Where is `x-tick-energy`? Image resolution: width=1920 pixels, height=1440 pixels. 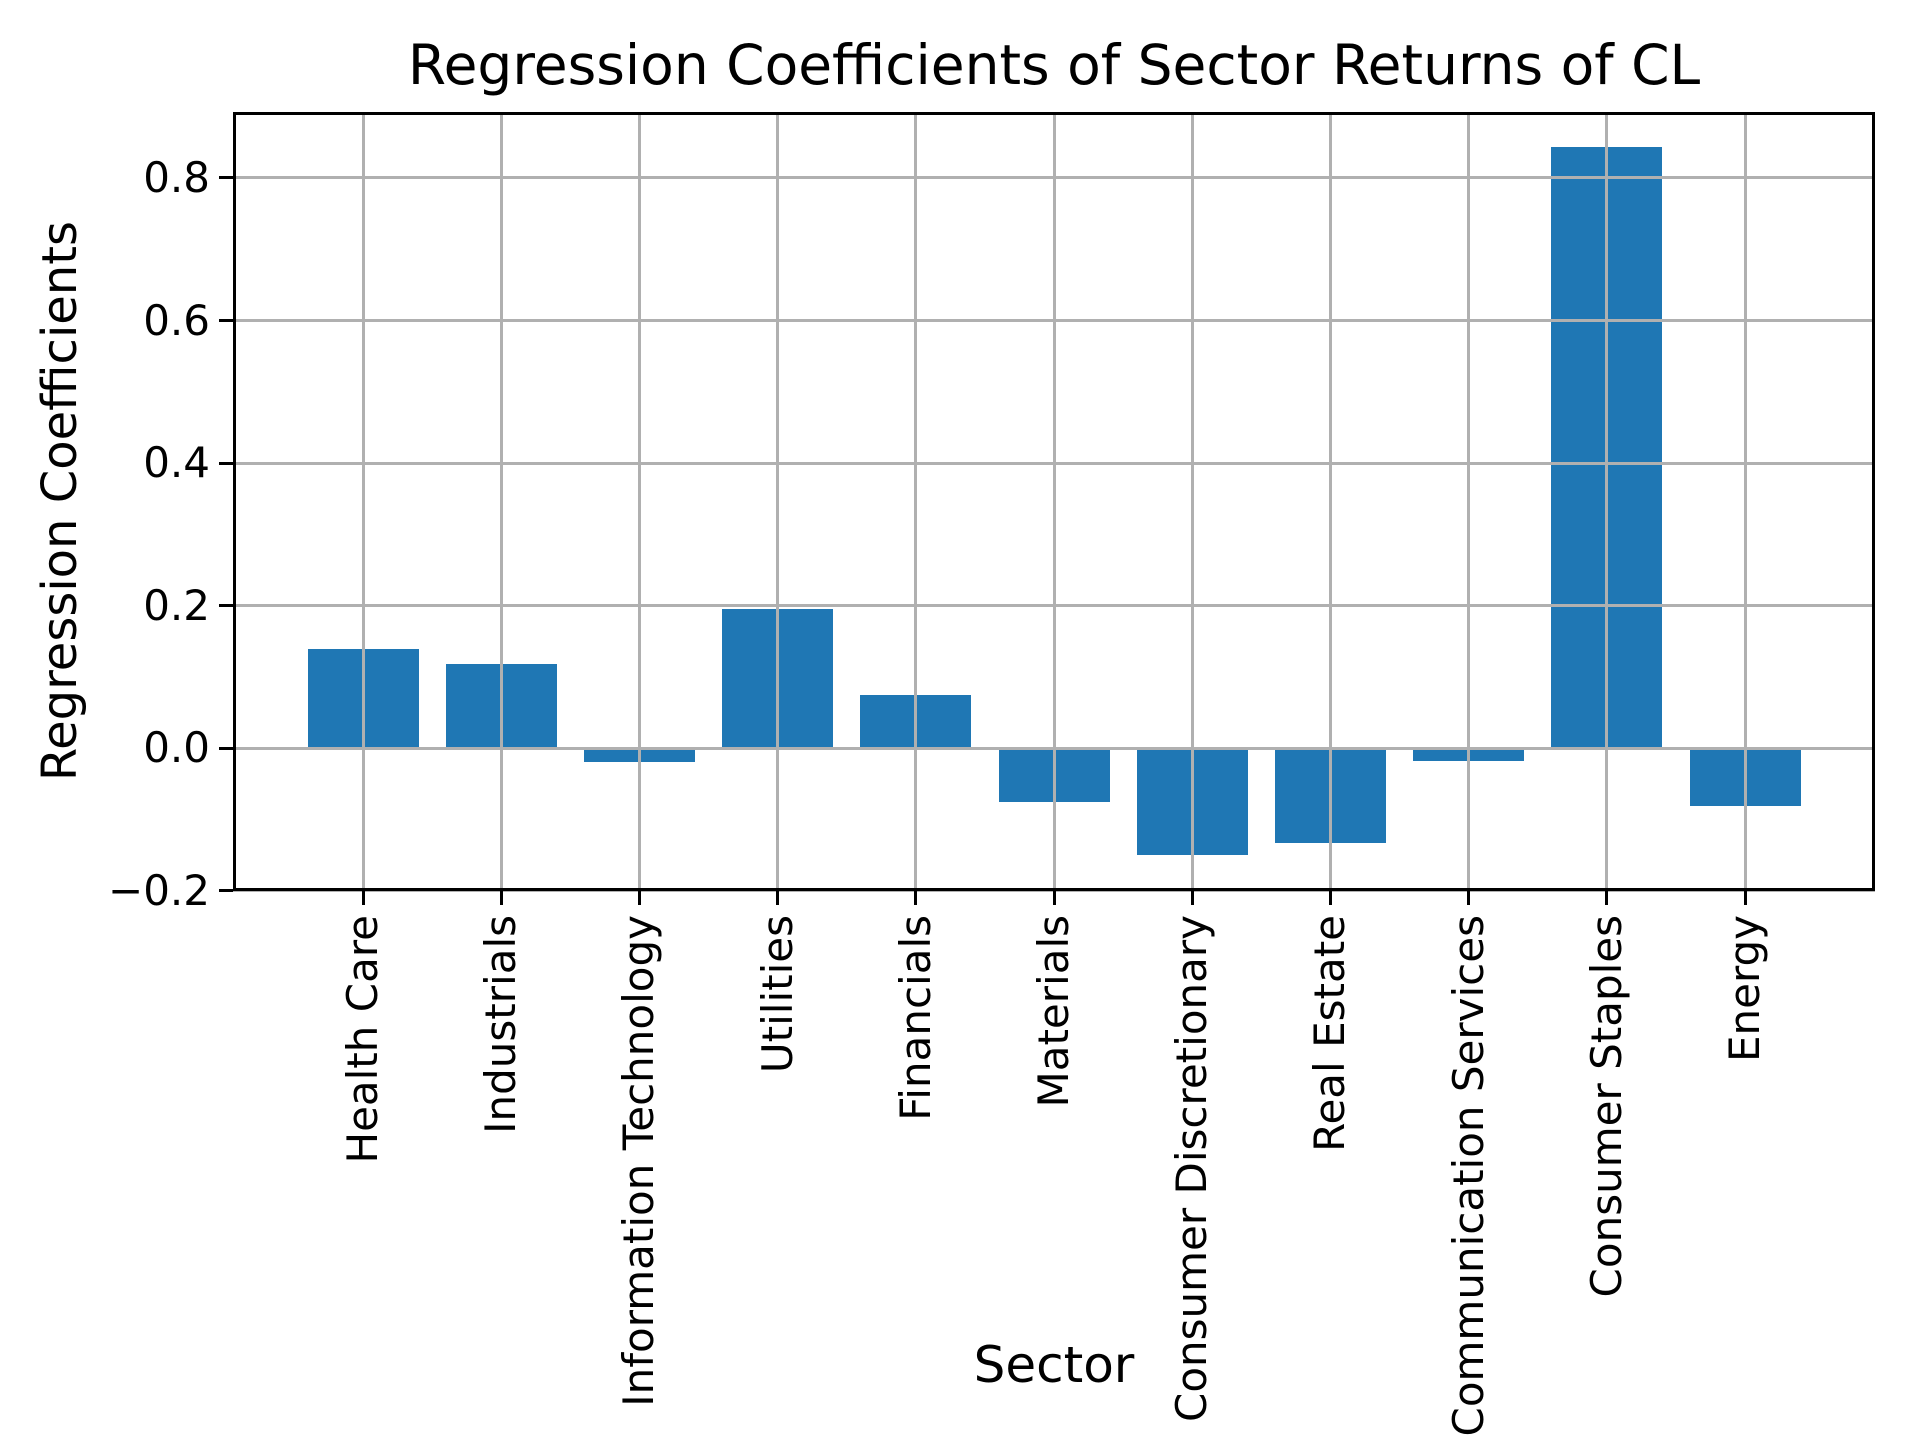
x-tick-energy is located at coordinates (1745, 898).